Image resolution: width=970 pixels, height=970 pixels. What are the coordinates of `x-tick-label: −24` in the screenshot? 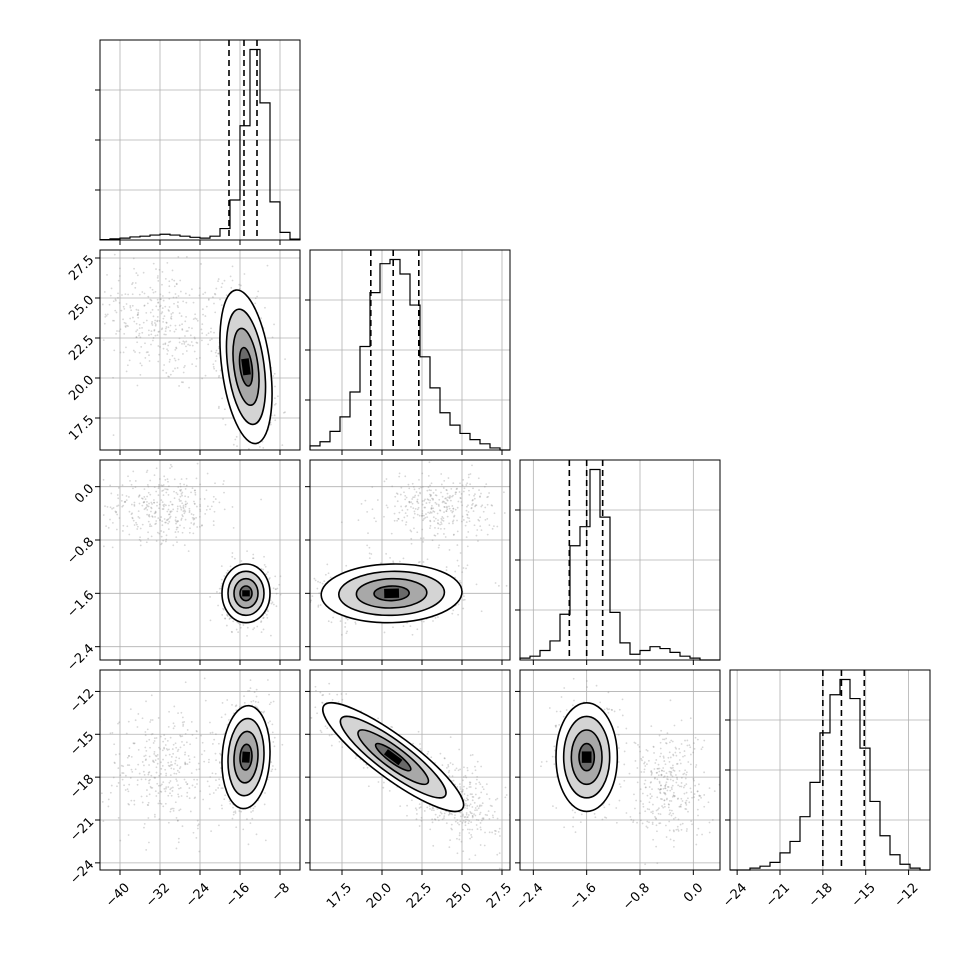 It's located at (198, 895).